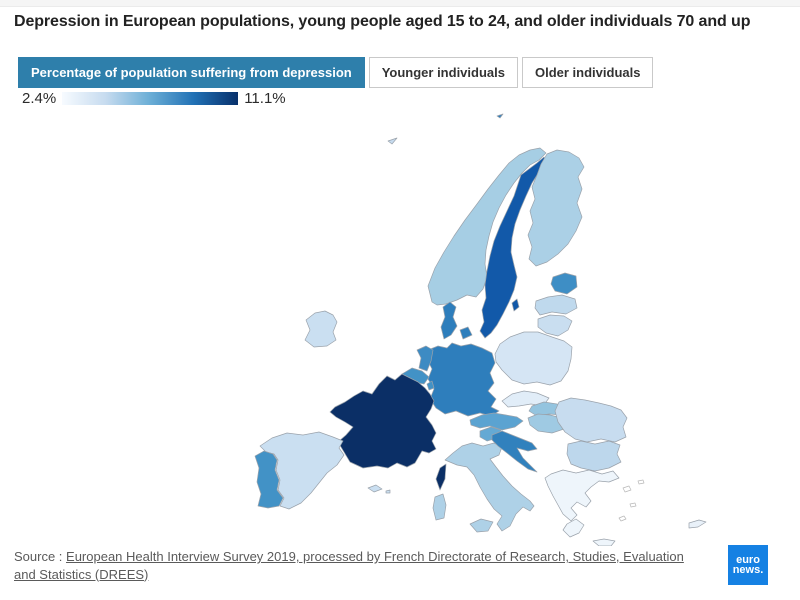 The height and width of the screenshot is (600, 800). I want to click on euronews-logo-line1: euro, so click(748, 560).